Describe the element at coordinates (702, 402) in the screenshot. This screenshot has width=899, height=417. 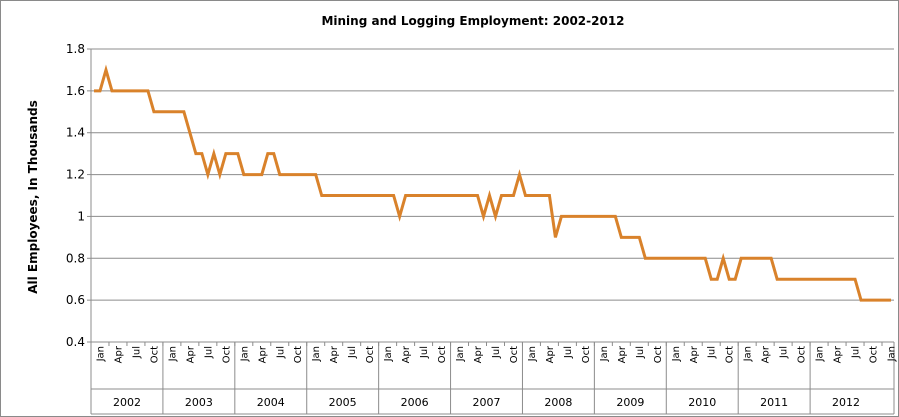
I see `year-label: 2010` at that location.